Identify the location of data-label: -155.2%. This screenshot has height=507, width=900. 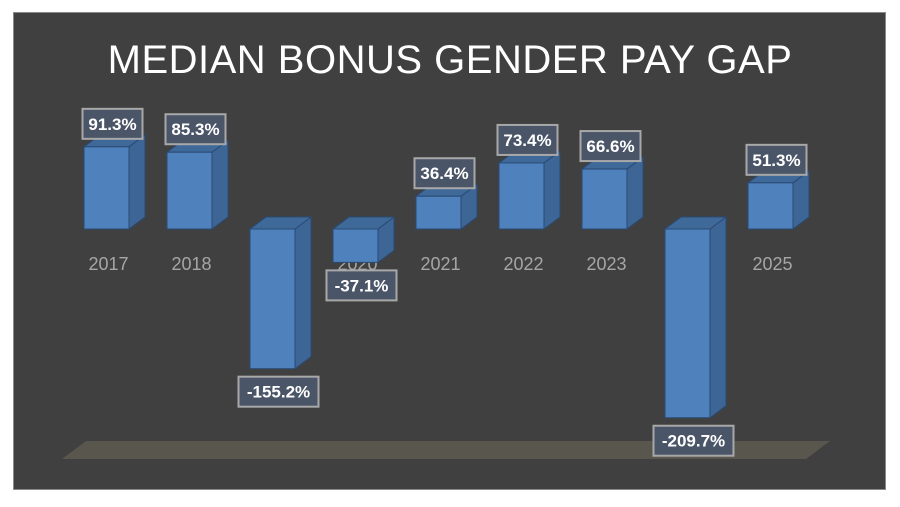
(278, 392).